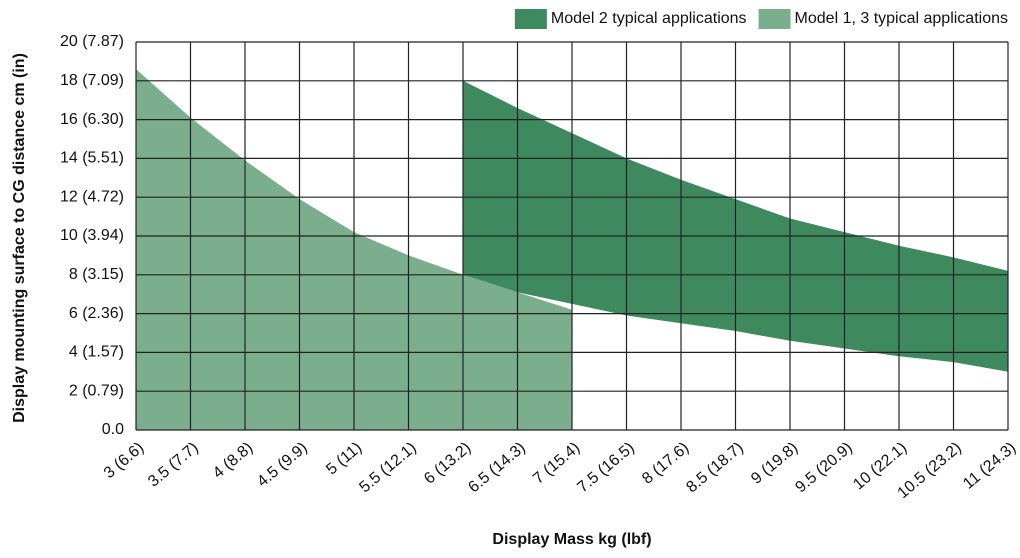  Describe the element at coordinates (989, 465) in the screenshot. I see `x-tick-label: 11 (24.3)` at that location.